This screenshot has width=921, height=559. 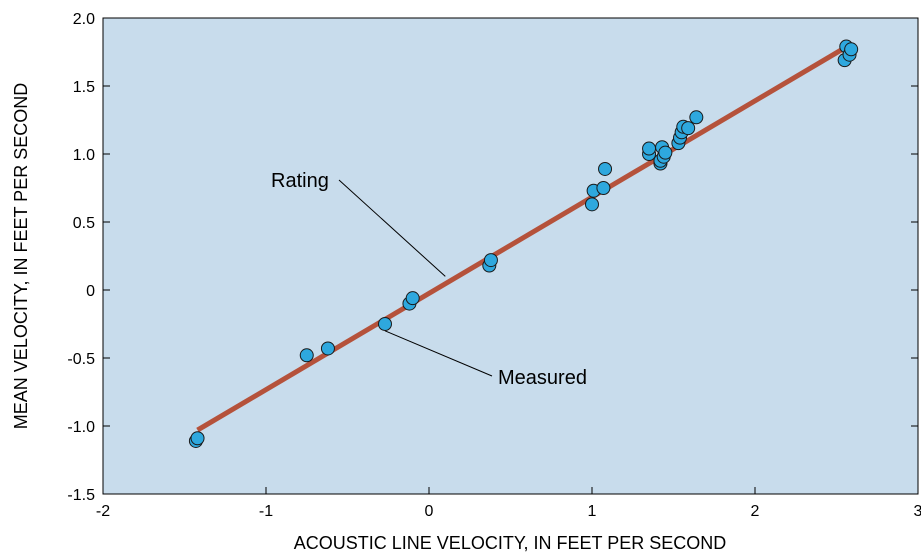 What do you see at coordinates (542, 378) in the screenshot?
I see `measured-annotation: Measured` at bounding box center [542, 378].